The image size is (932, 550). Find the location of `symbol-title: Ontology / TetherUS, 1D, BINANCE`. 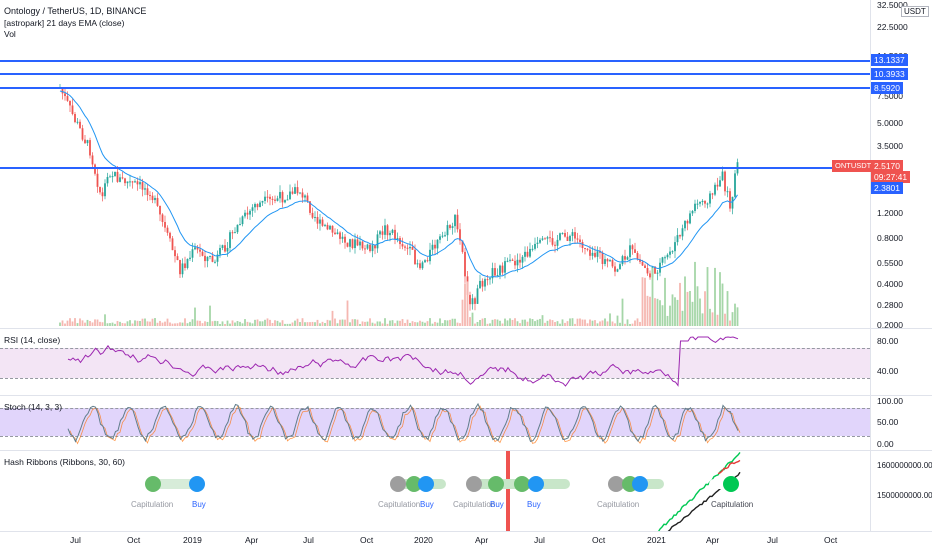

symbol-title: Ontology / TetherUS, 1D, BINANCE is located at coordinates (75, 11).